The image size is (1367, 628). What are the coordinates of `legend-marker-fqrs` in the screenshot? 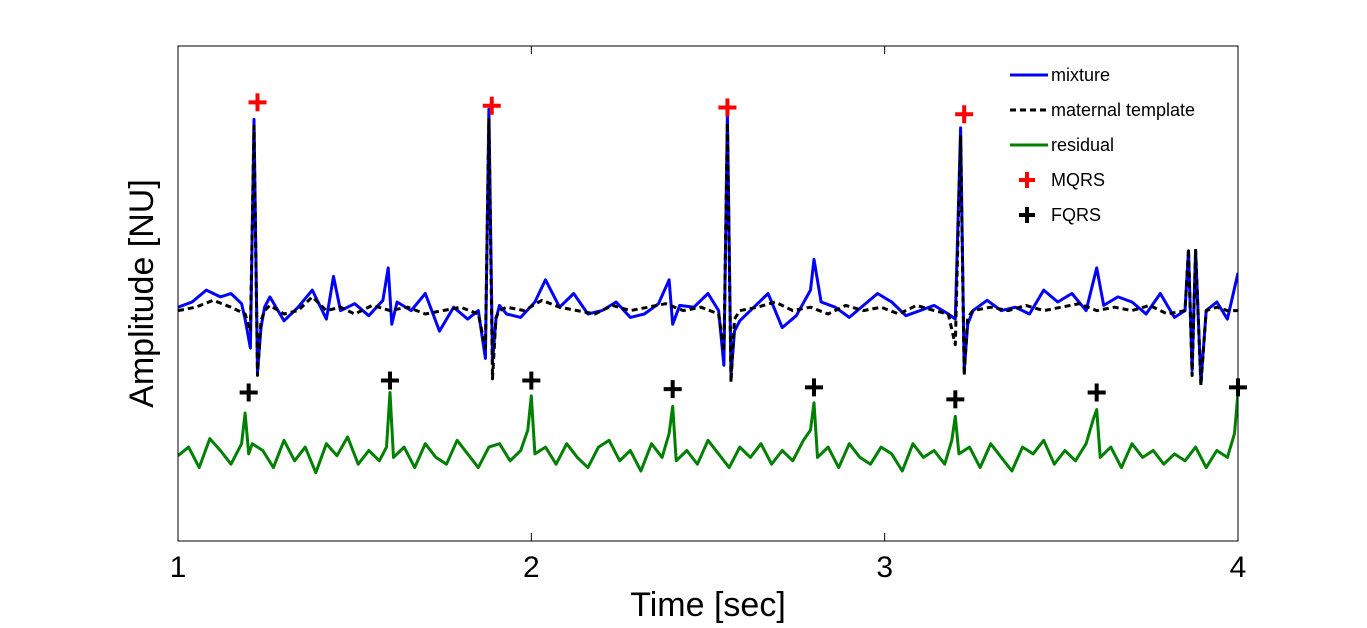 It's located at (1027, 215).